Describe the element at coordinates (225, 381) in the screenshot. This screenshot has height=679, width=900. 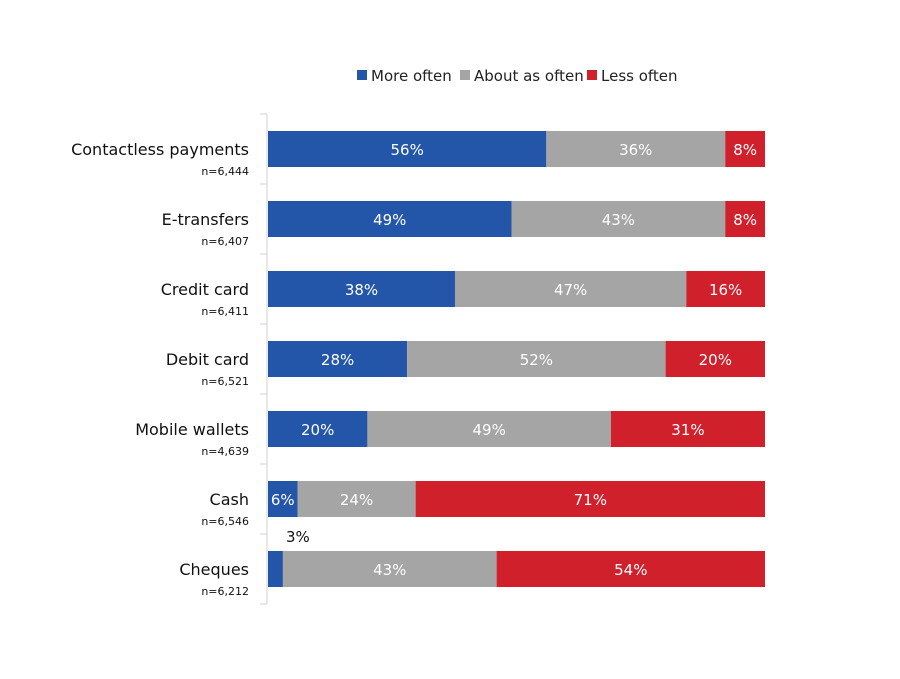
I see `sample-size-label: n=6,521` at that location.